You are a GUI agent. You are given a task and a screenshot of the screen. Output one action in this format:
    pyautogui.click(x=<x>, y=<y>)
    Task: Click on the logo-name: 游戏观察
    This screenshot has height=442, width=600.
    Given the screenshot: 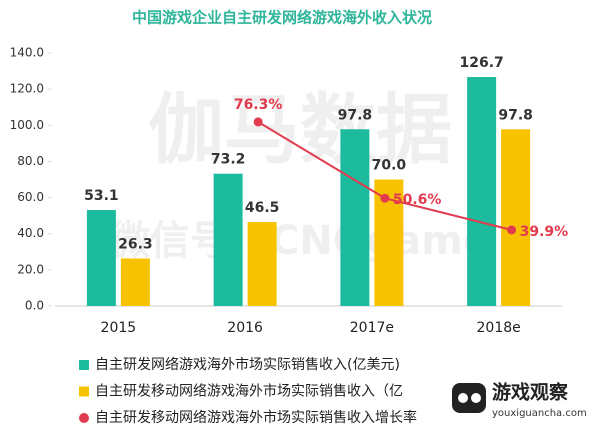 What is the action you would take?
    pyautogui.click(x=530, y=392)
    